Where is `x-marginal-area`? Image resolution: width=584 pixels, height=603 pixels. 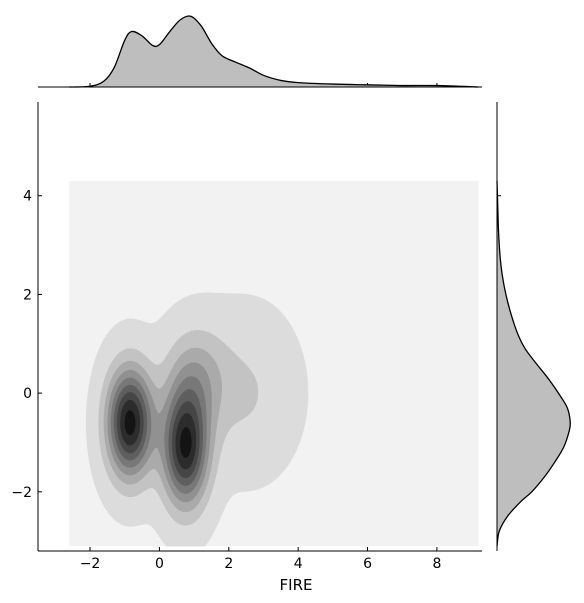 x-marginal-area is located at coordinates (274, 51).